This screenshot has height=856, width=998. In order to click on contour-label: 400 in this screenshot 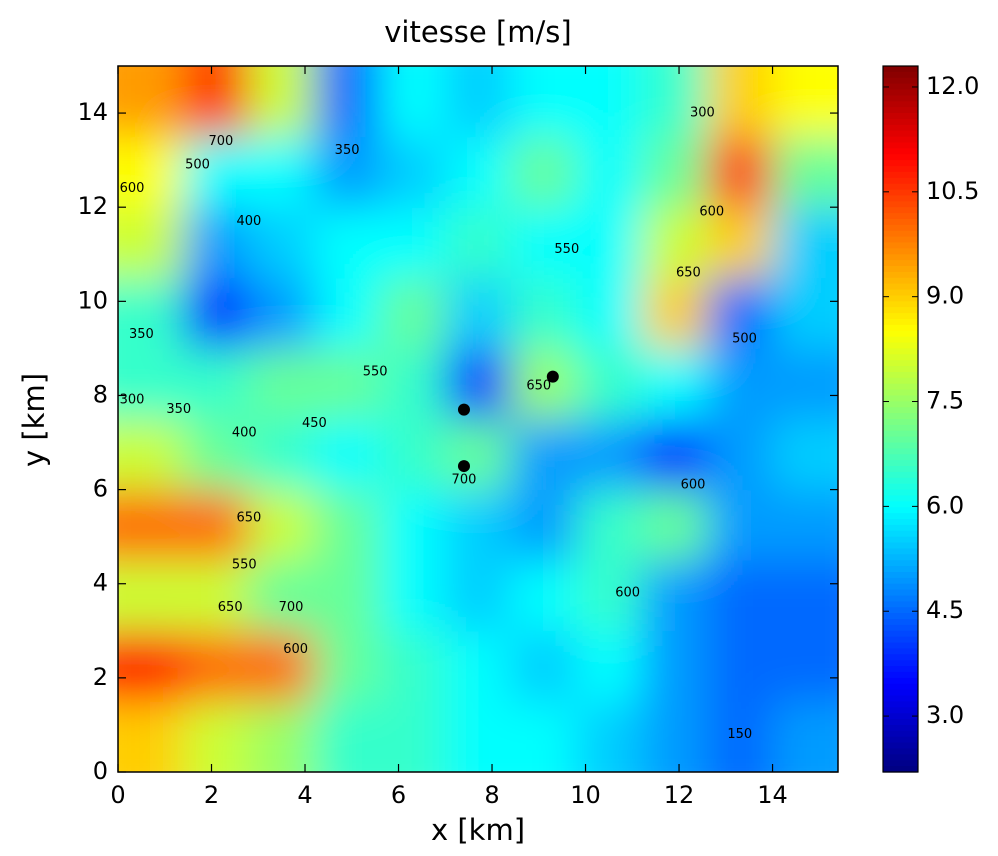, I will do `click(248, 221)`.